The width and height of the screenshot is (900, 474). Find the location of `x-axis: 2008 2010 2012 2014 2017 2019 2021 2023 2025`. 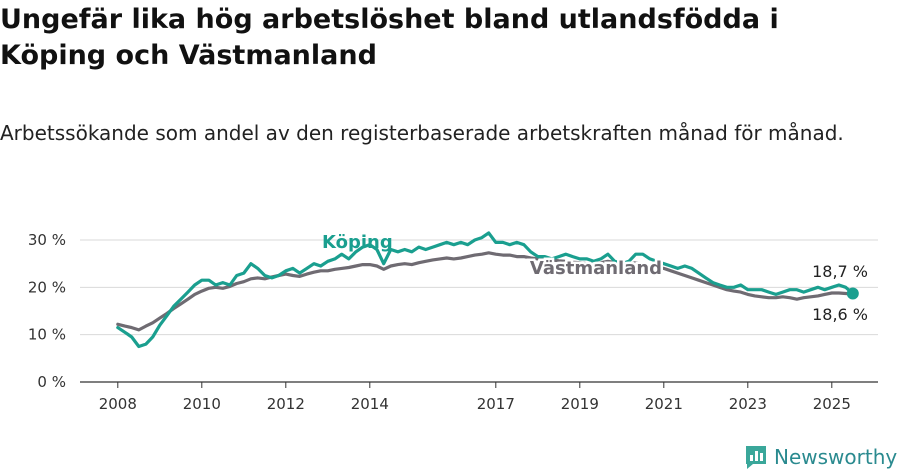

x-axis: 2008 2010 2012 2014 2017 2019 2021 2023 2025 is located at coordinates (479, 397).